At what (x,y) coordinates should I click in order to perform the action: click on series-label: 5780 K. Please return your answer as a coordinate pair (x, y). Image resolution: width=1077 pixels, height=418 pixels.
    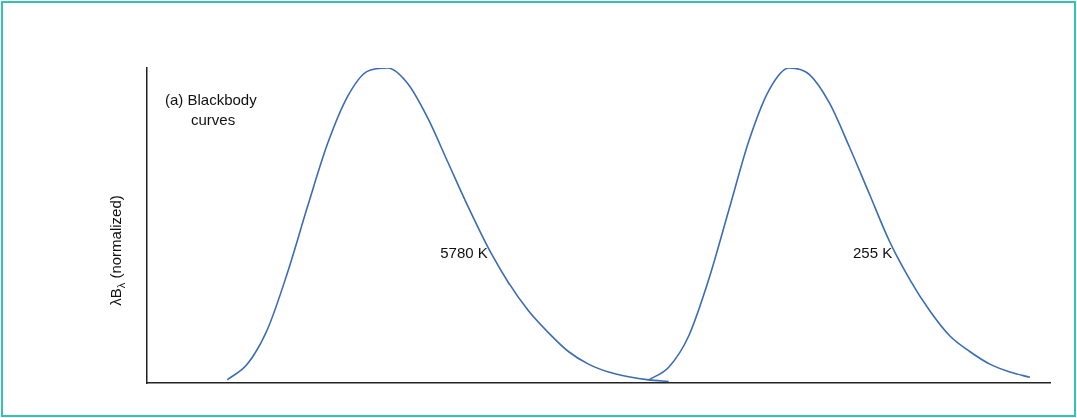
    Looking at the image, I should click on (464, 252).